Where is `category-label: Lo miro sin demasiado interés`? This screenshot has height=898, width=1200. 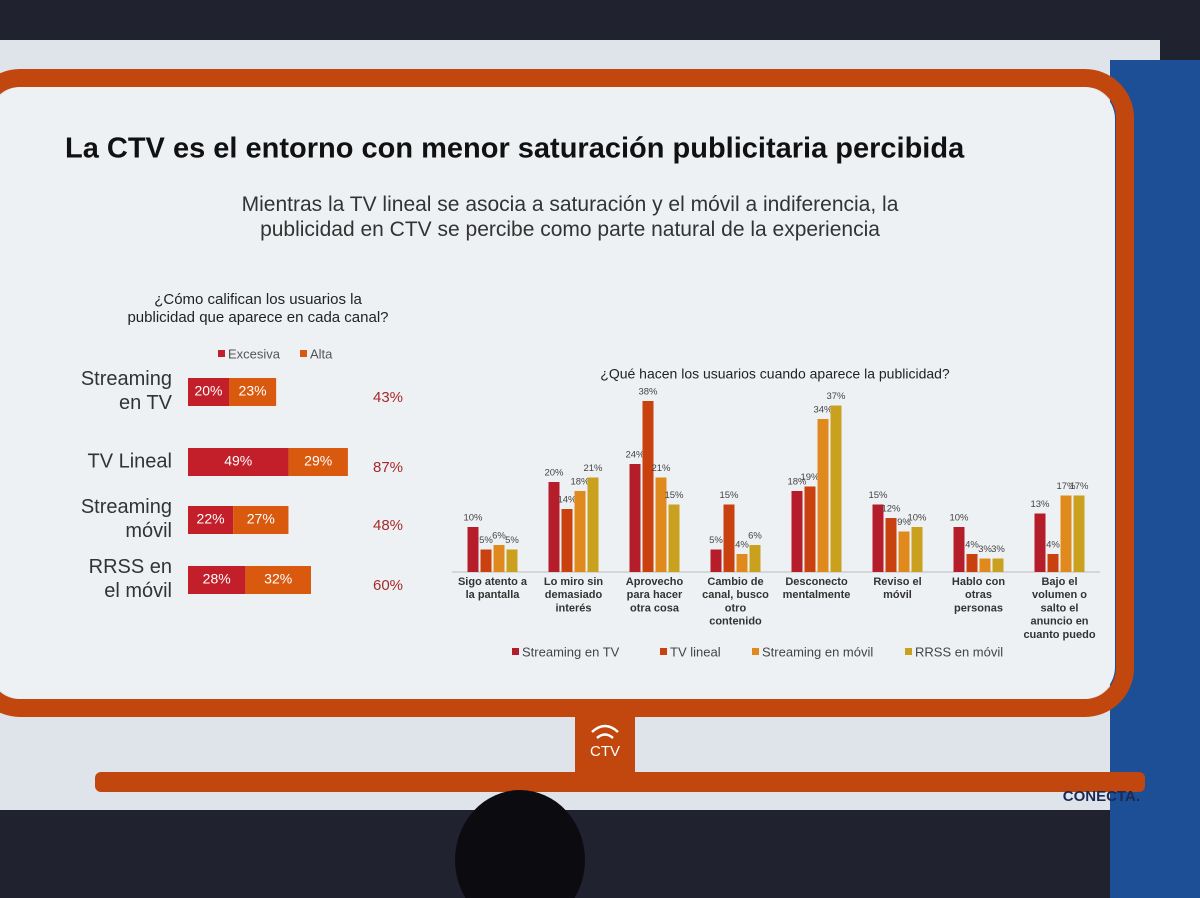
category-label: Lo miro sin demasiado interés is located at coordinates (574, 595).